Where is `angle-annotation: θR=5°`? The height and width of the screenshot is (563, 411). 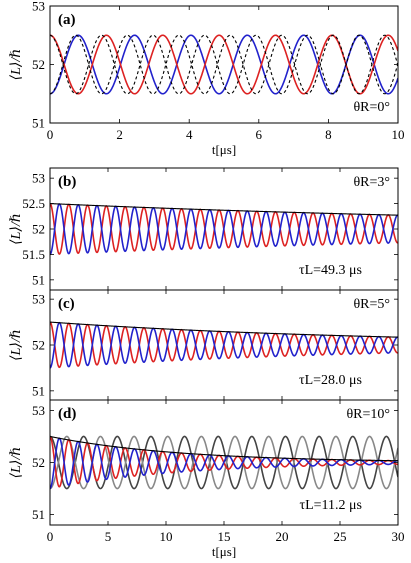 angle-annotation: θR=5° is located at coordinates (371, 304).